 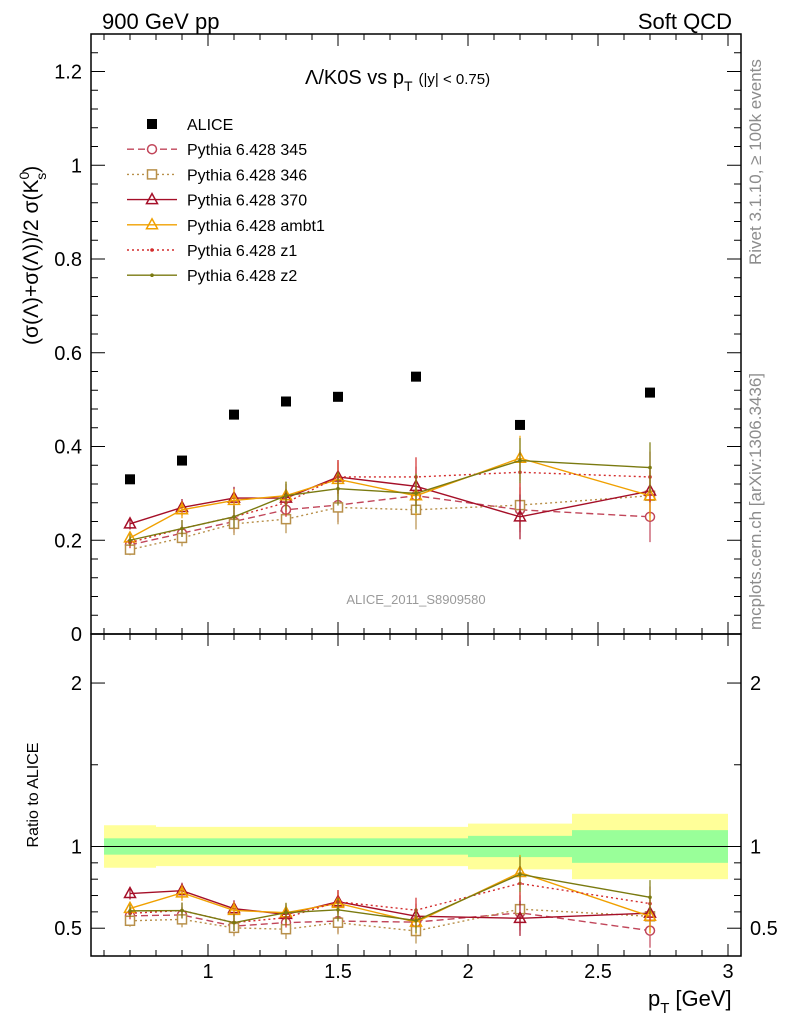 I want to click on x-axis-label-sub: T, so click(x=664, y=1008).